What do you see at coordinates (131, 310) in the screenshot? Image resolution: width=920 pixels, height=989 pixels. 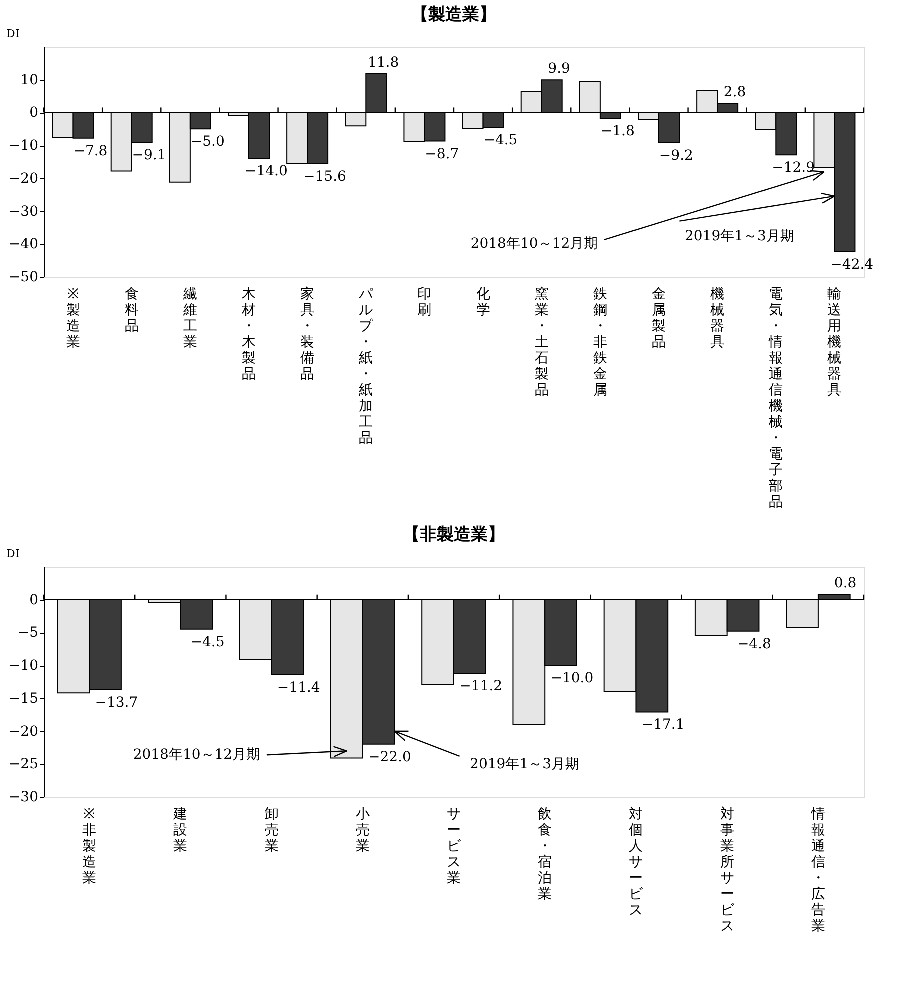 I see `x-tick-label: 食料品` at bounding box center [131, 310].